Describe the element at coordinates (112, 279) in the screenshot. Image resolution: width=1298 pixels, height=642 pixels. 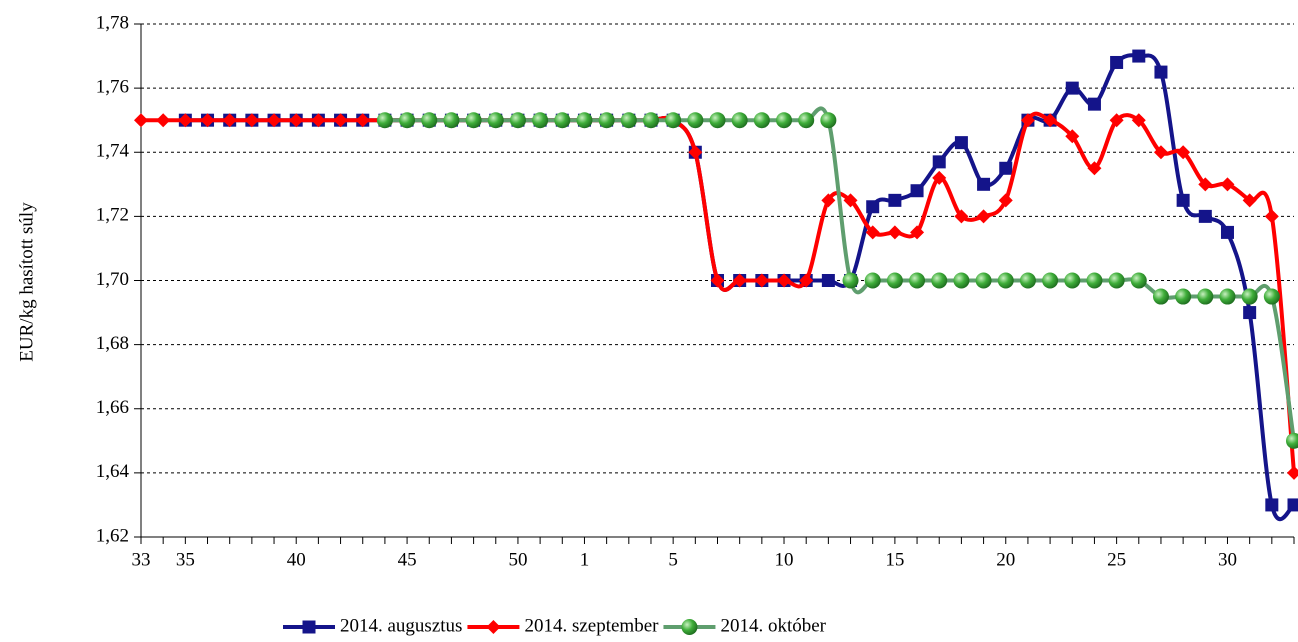
I see `y-tick-label: 1,70` at that location.